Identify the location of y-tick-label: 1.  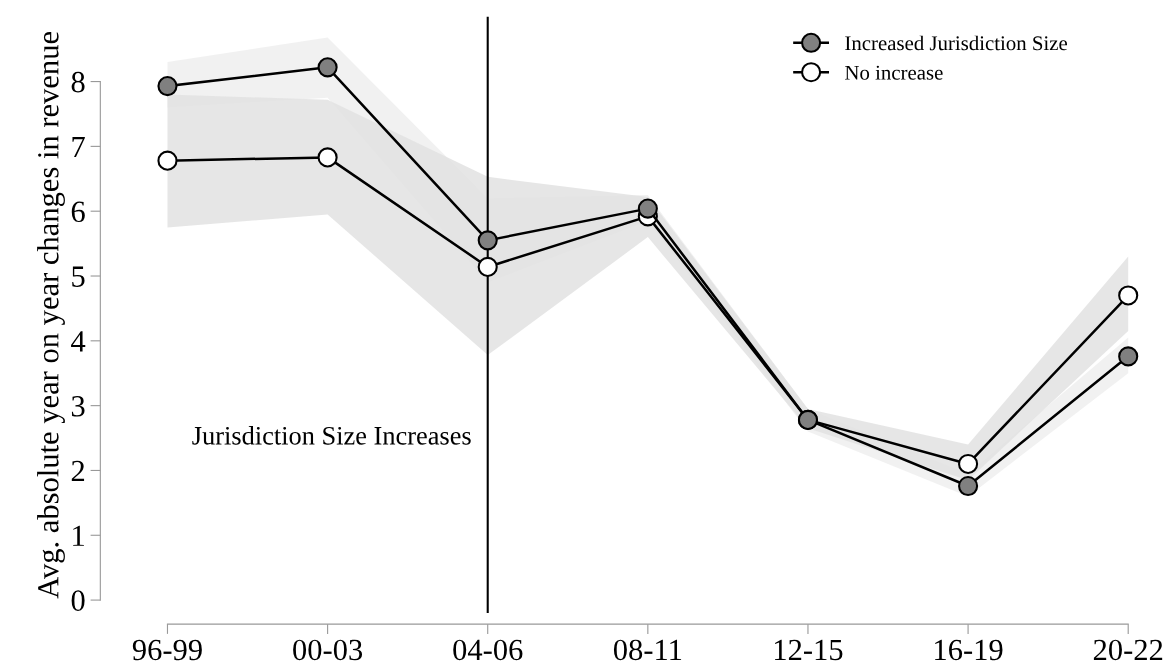
(78, 535).